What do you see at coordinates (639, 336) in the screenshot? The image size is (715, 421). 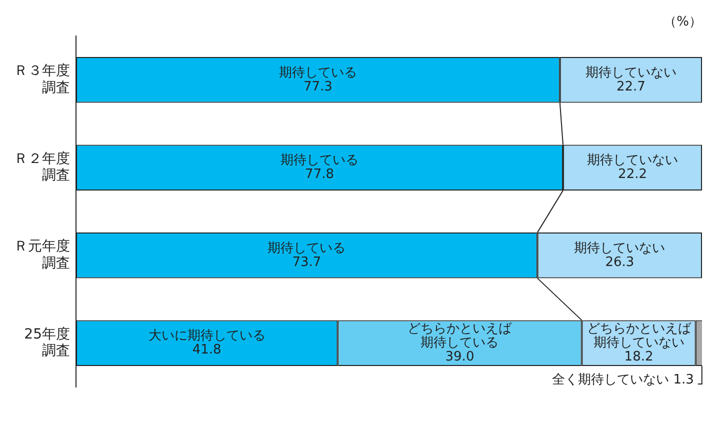 I see `series-label: どちらかといえば期待していない` at bounding box center [639, 336].